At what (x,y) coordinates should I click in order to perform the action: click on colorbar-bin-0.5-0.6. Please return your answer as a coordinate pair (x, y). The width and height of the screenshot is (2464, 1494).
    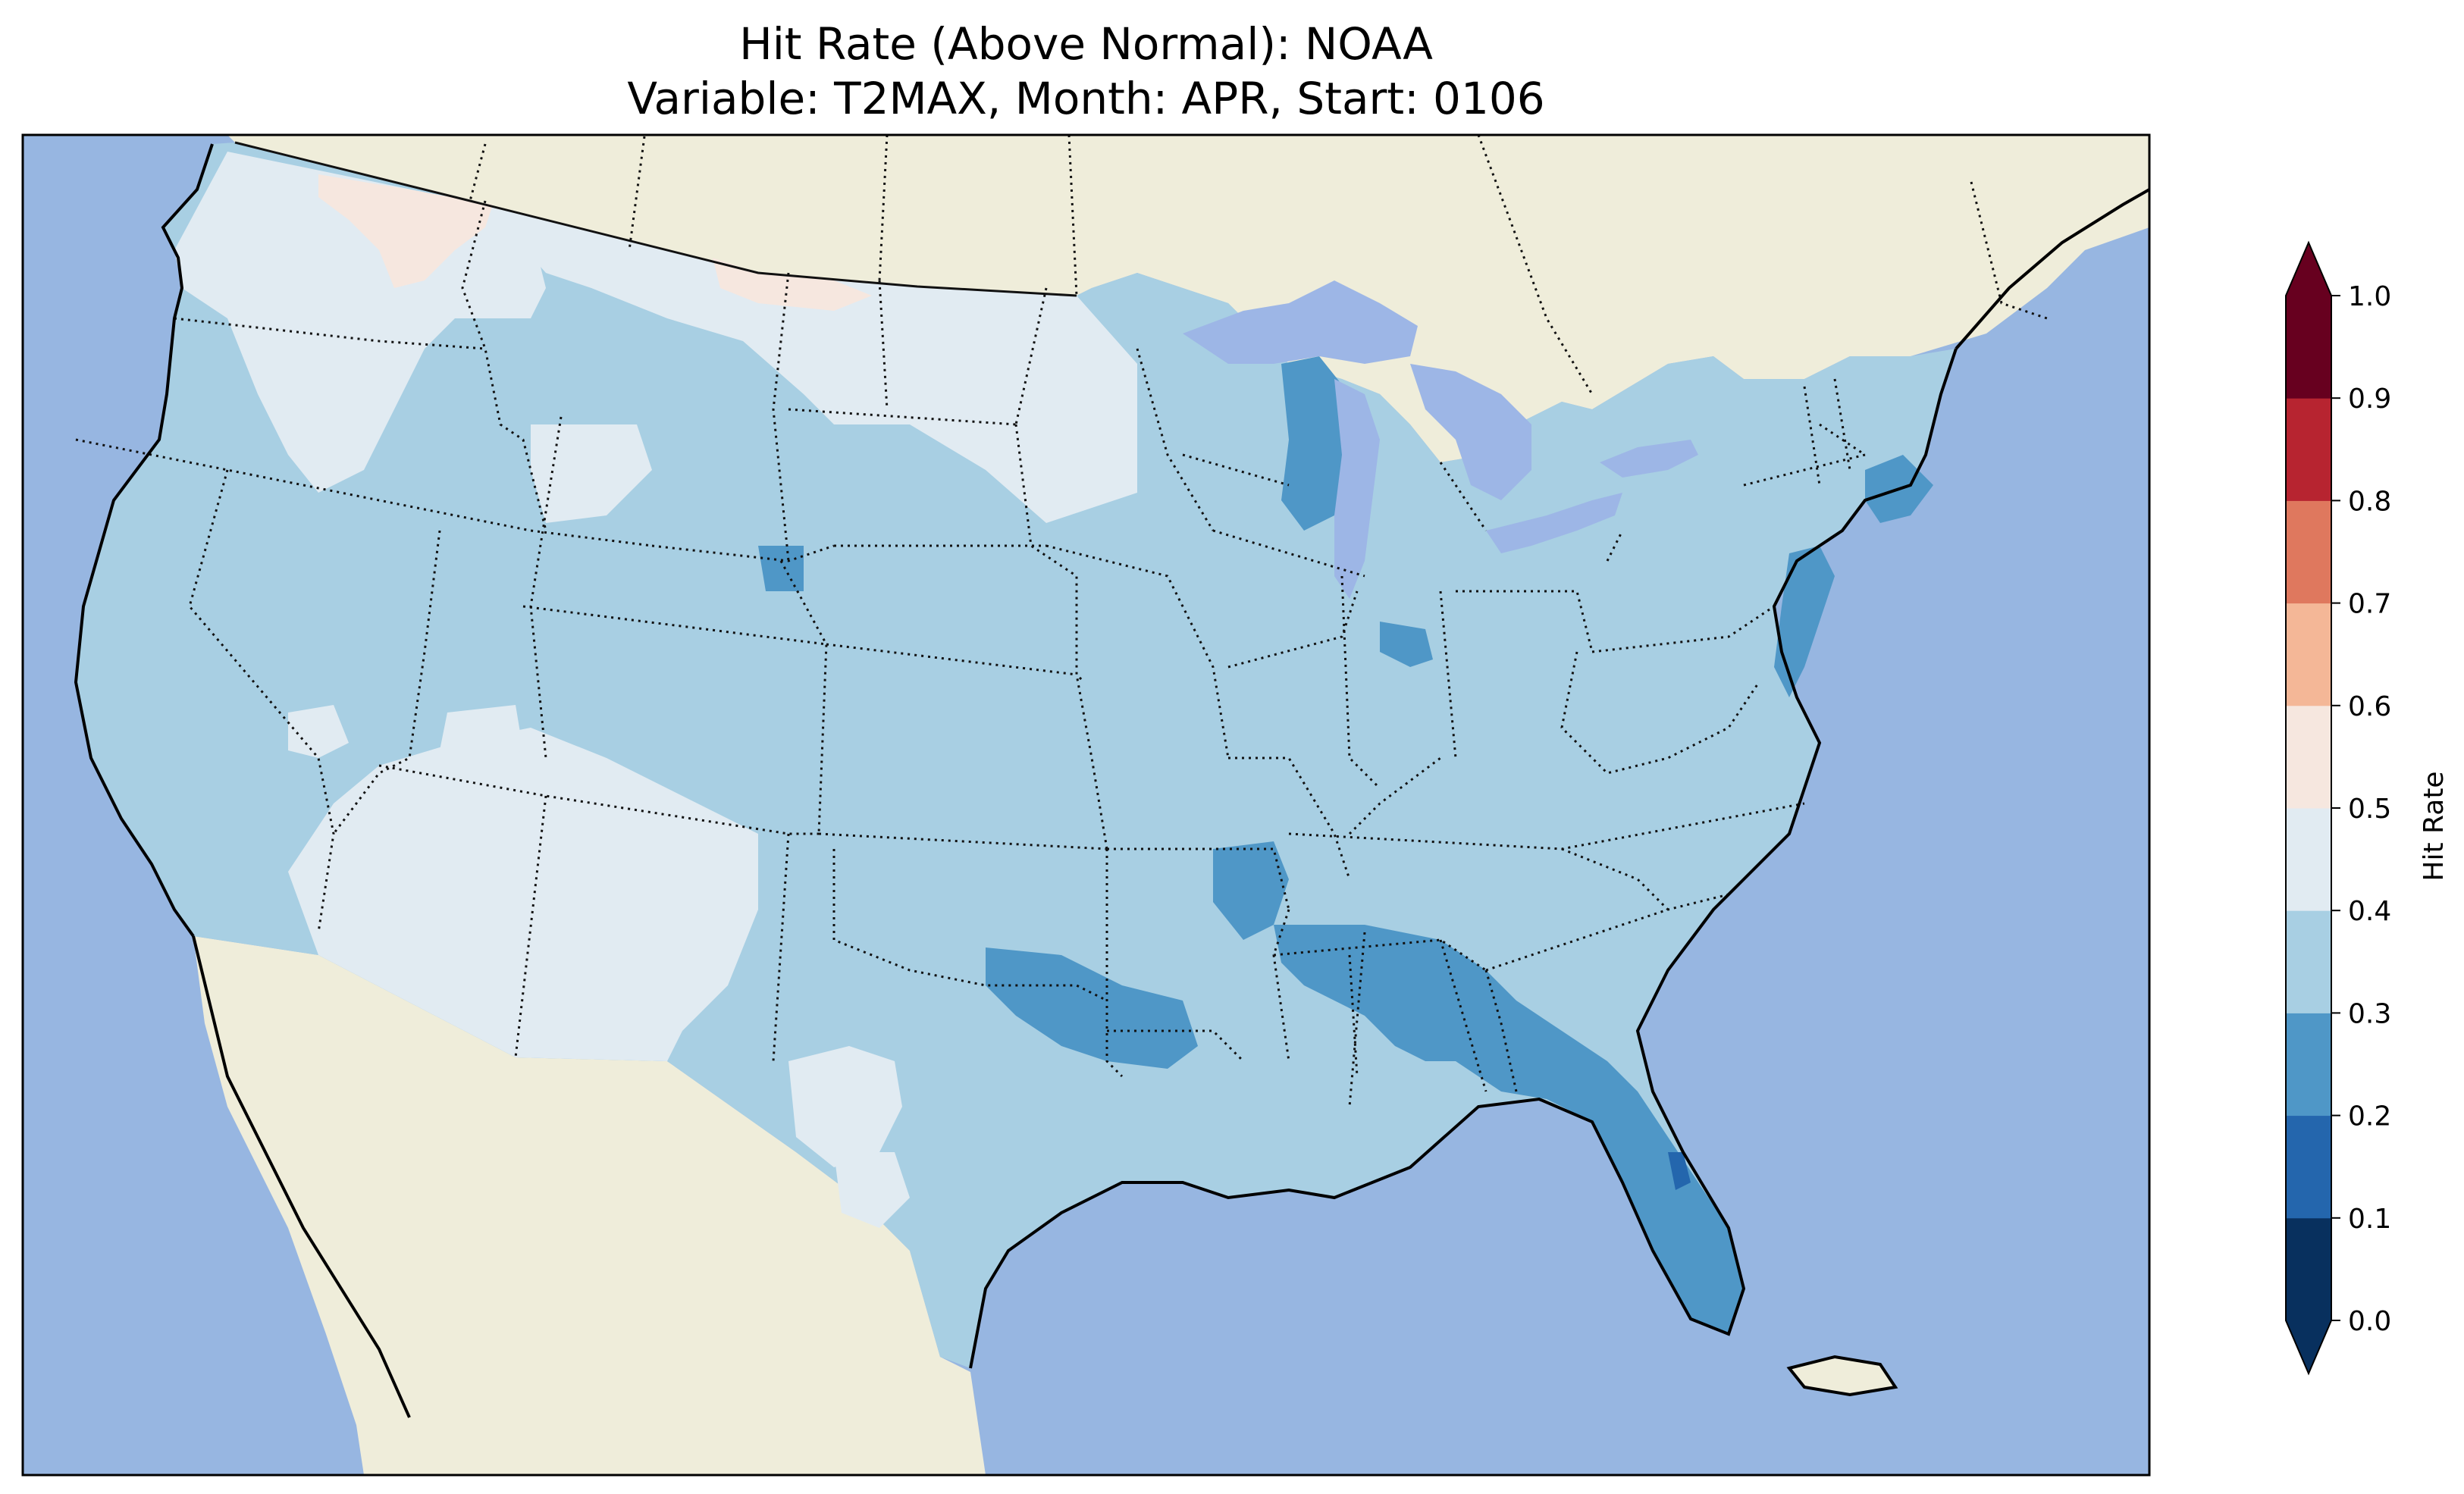
    Looking at the image, I should click on (2308, 757).